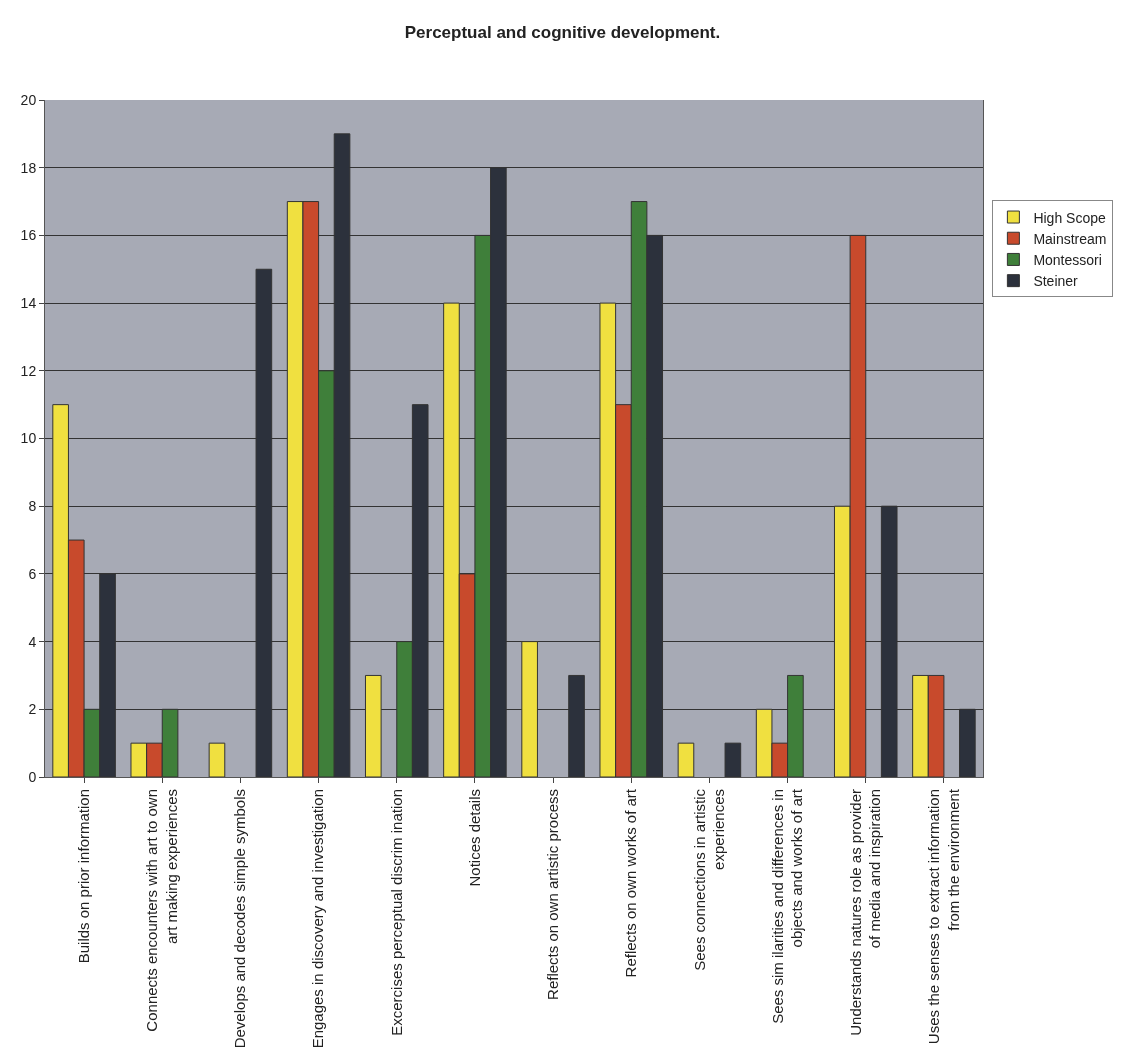 The image size is (1125, 1060). What do you see at coordinates (32, 709) in the screenshot?
I see `y-tick-label: 2` at bounding box center [32, 709].